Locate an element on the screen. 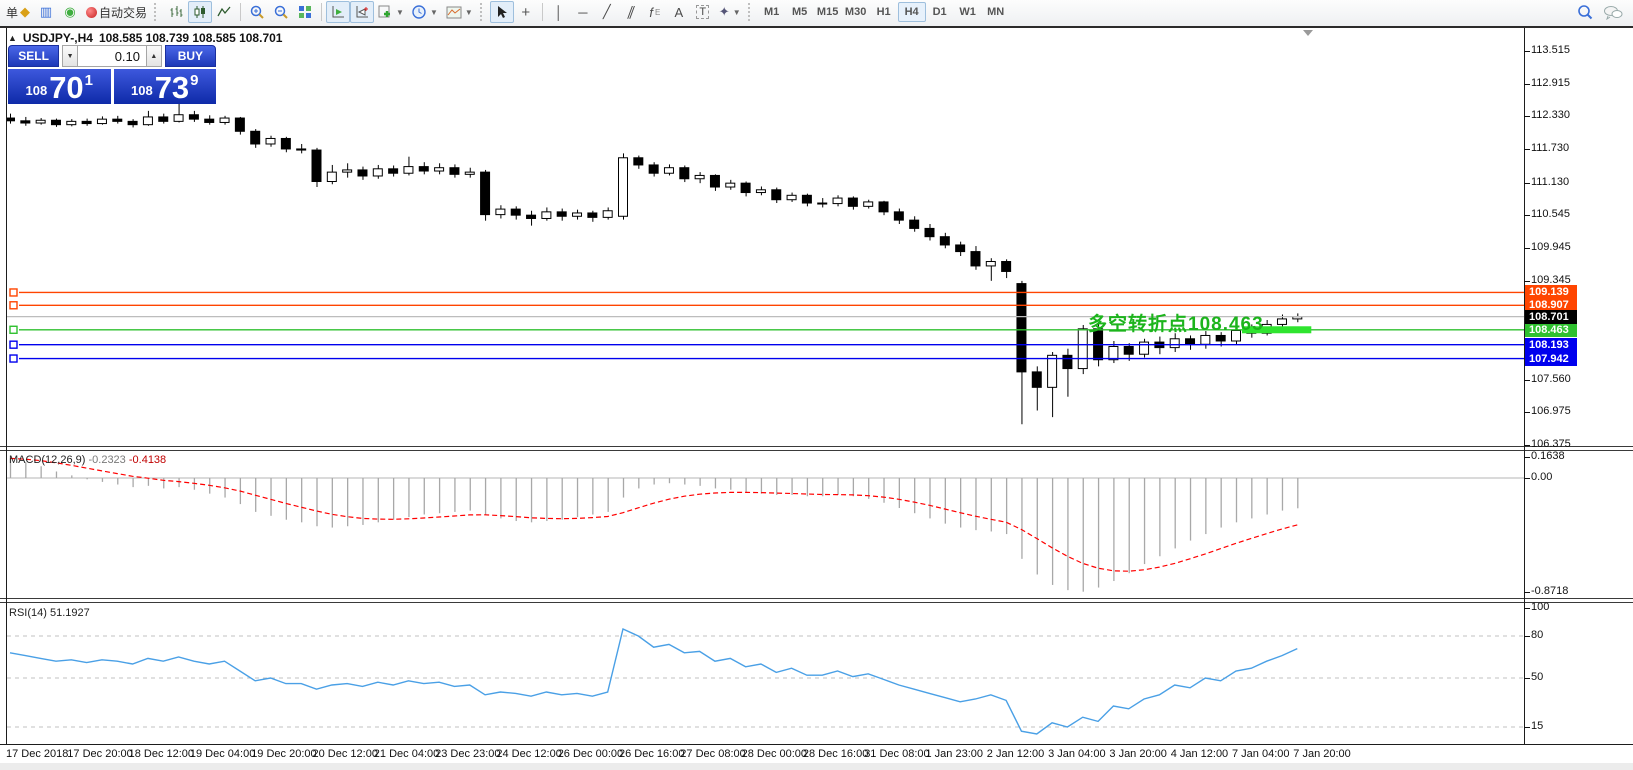 The image size is (1633, 770). chat-icon is located at coordinates (1613, 12).